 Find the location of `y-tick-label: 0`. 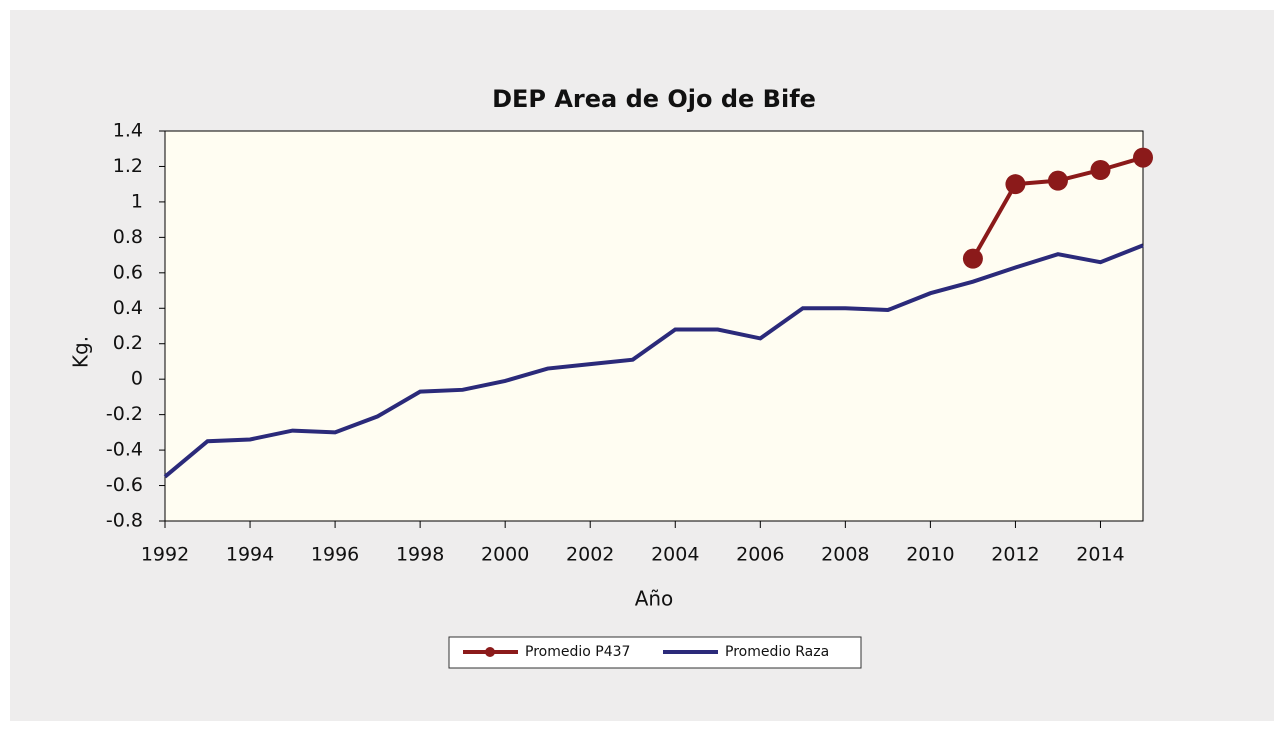

y-tick-label: 0 is located at coordinates (137, 379).